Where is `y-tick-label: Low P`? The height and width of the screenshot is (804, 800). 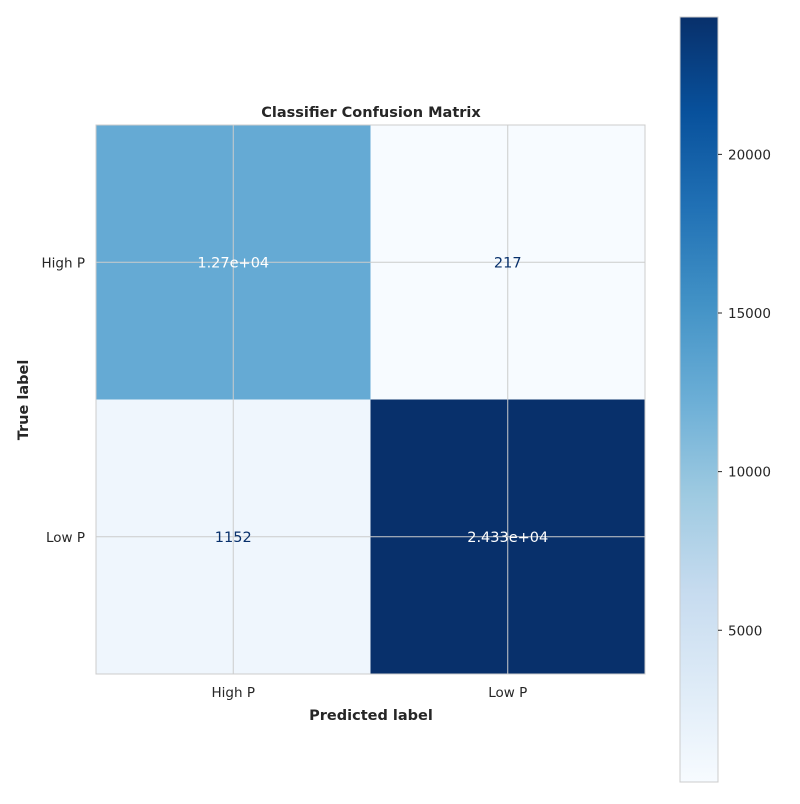
y-tick-label: Low P is located at coordinates (65, 538).